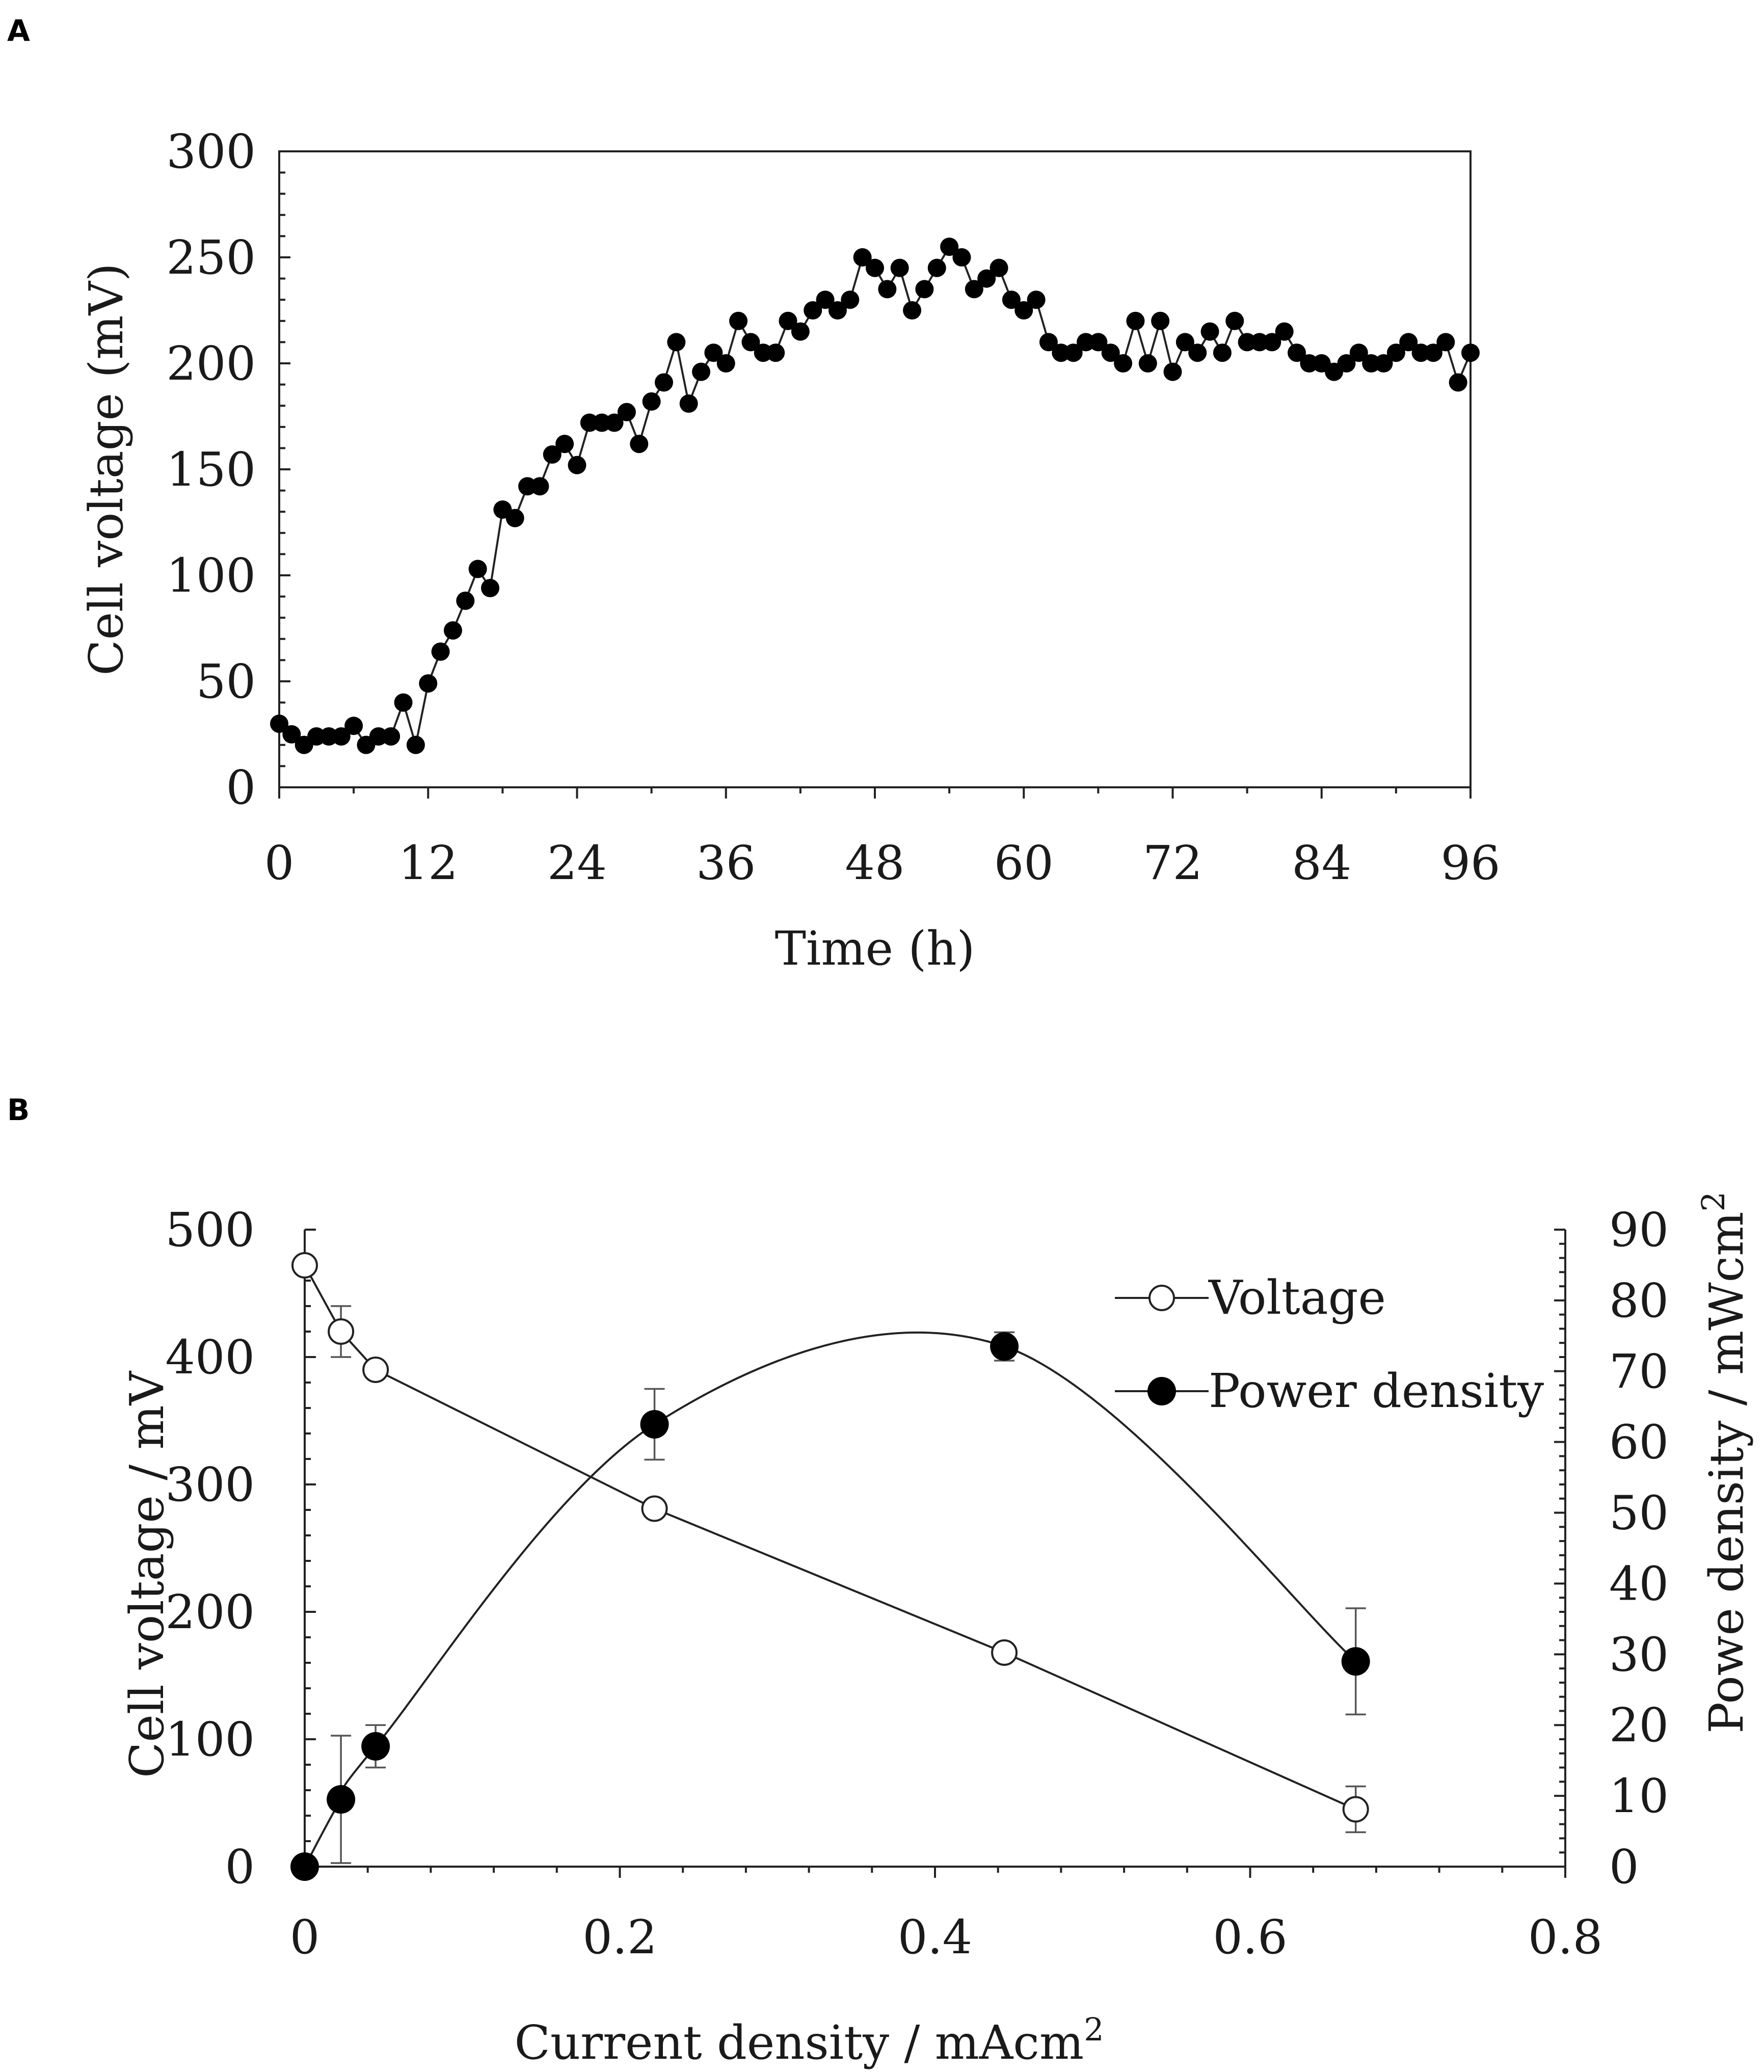 This screenshot has height=2072, width=1764. What do you see at coordinates (211, 576) in the screenshot?
I see `panel-a-y-tick-label: 100` at bounding box center [211, 576].